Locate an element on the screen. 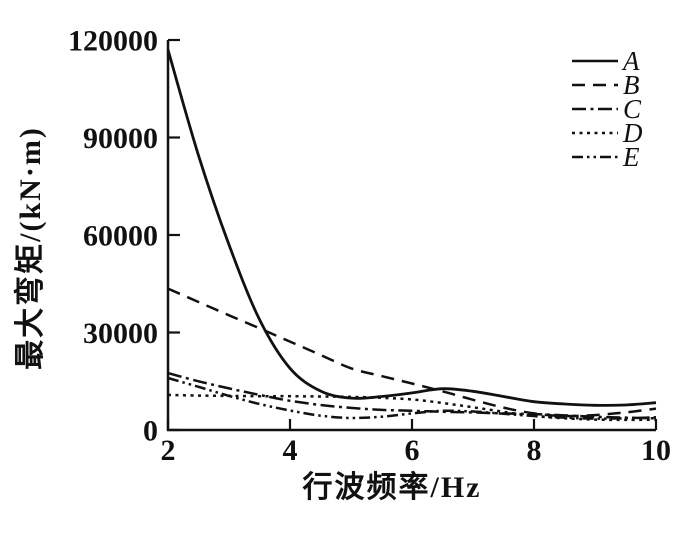 The height and width of the screenshot is (533, 696). series-line-d is located at coordinates (412, 407).